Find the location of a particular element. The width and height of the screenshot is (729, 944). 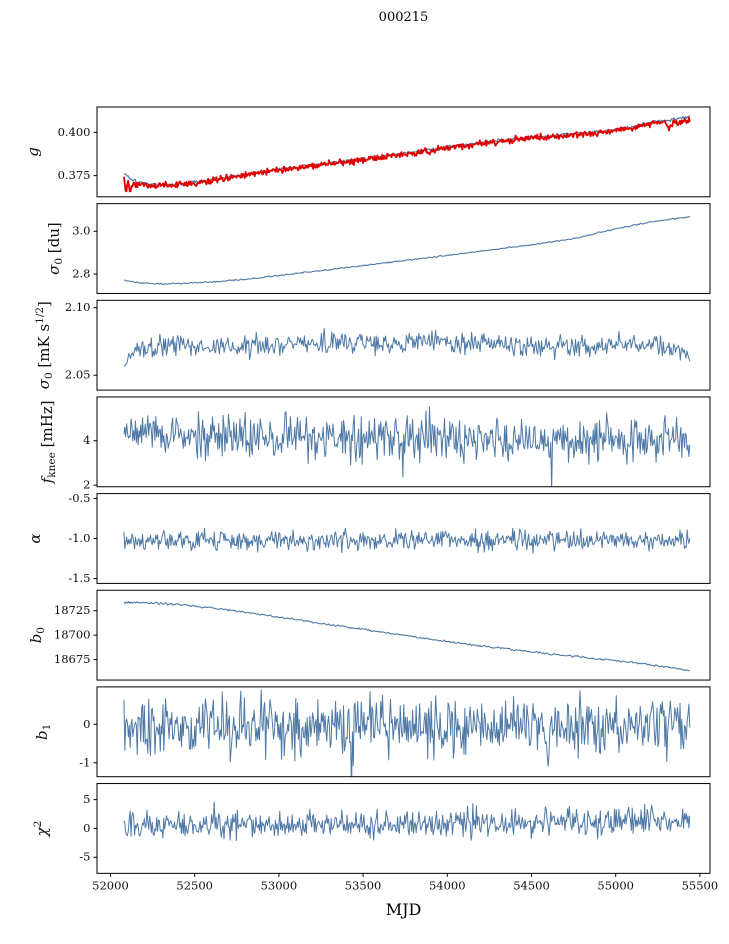

x-tick-label: 52000 is located at coordinates (110, 885).